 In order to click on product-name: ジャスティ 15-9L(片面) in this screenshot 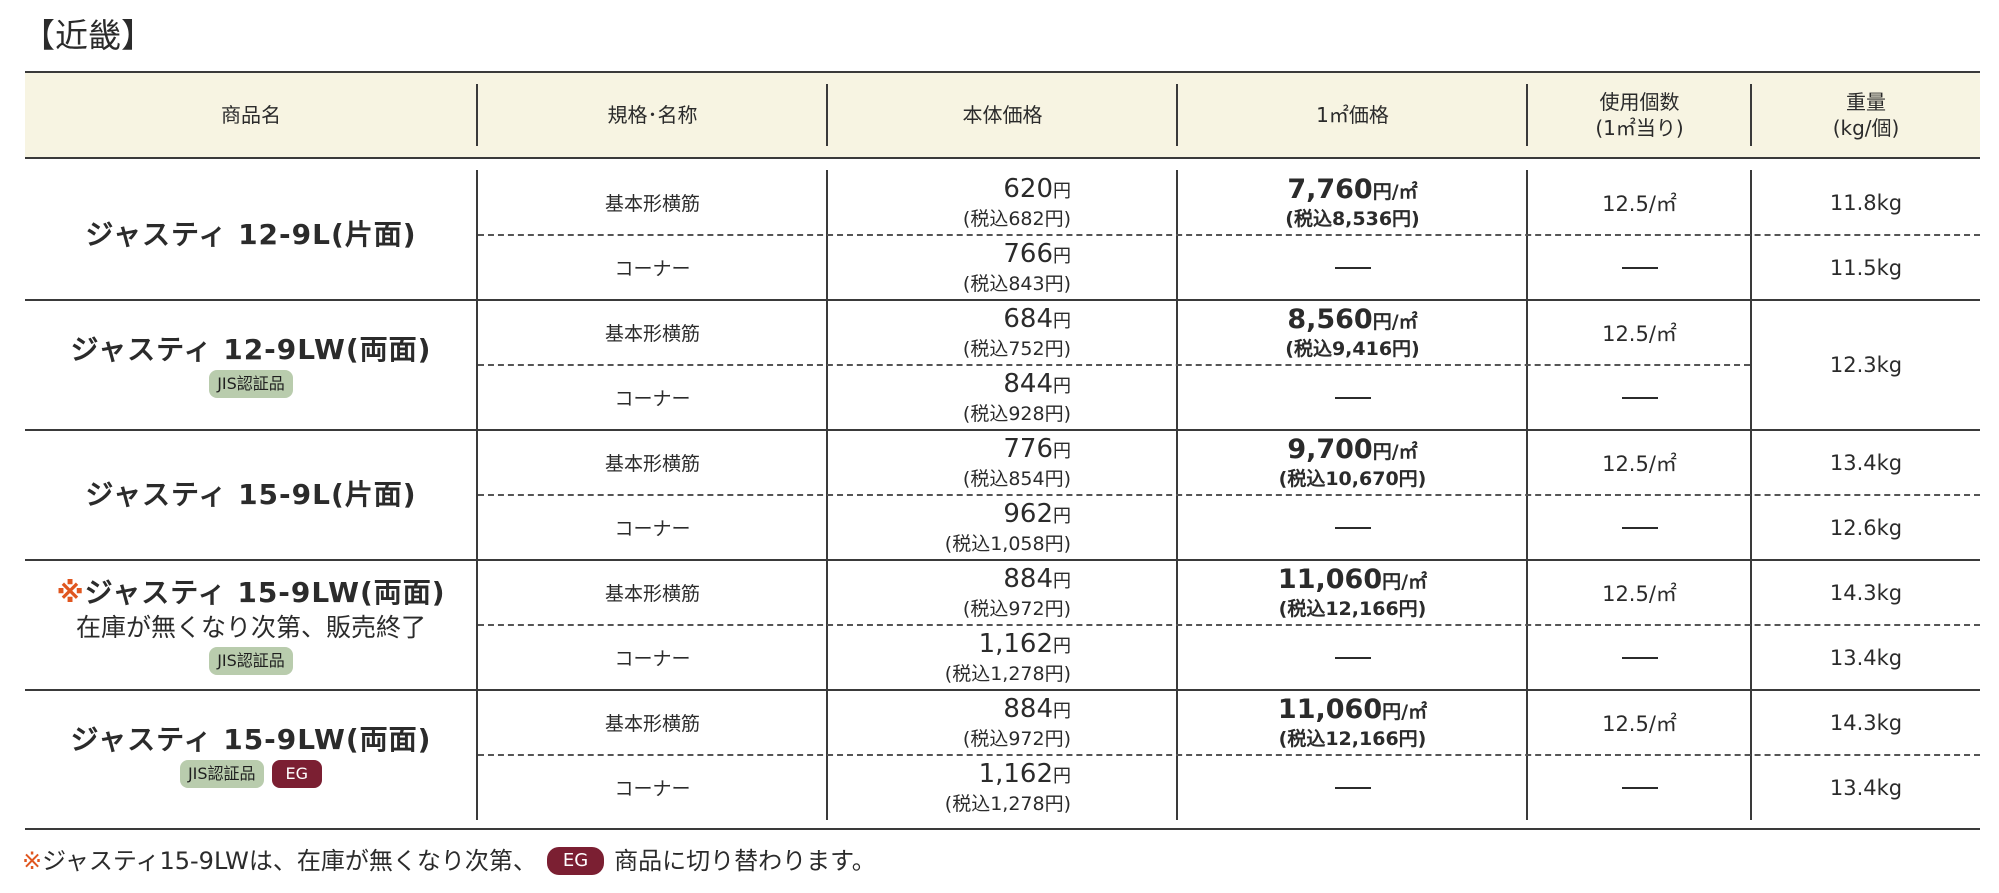, I will do `click(251, 494)`.